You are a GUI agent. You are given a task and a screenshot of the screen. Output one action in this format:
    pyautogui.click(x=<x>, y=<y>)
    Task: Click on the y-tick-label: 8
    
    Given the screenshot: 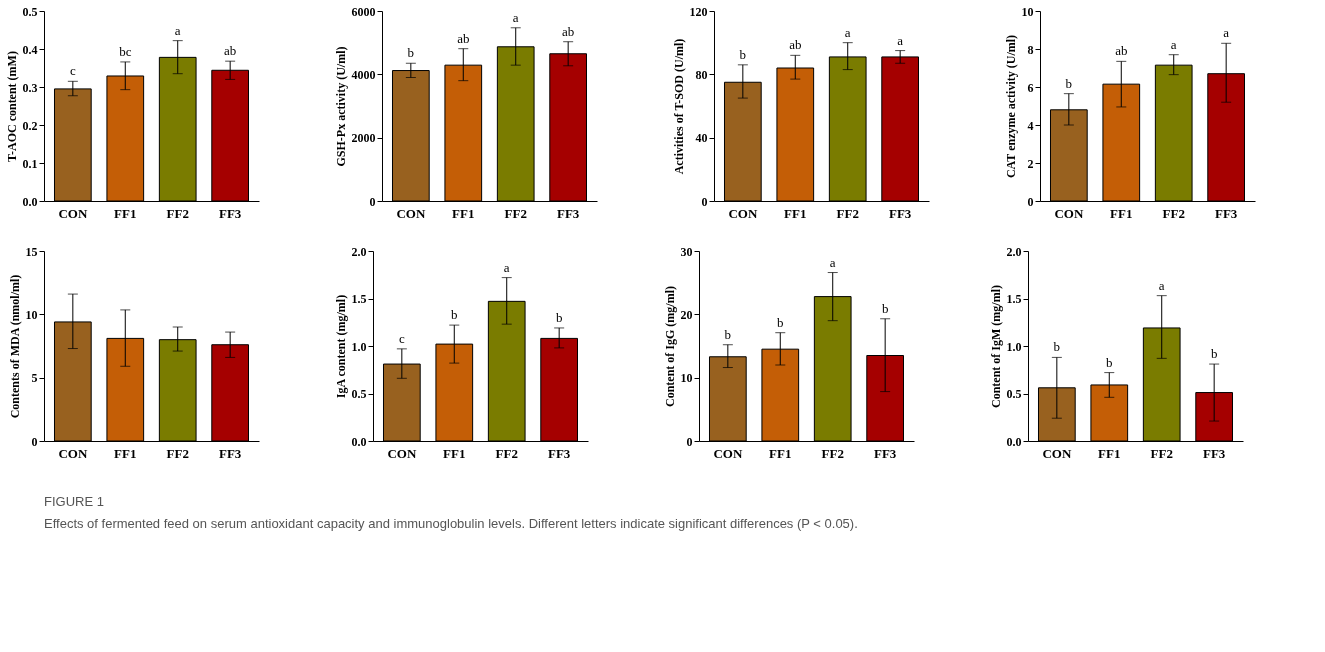 What is the action you would take?
    pyautogui.click(x=1030, y=49)
    